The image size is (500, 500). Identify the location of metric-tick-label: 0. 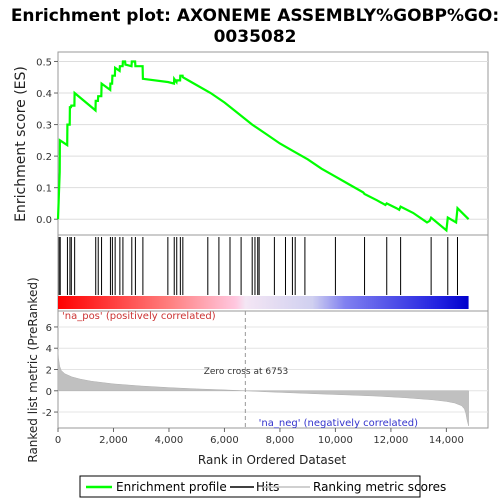
(49, 392).